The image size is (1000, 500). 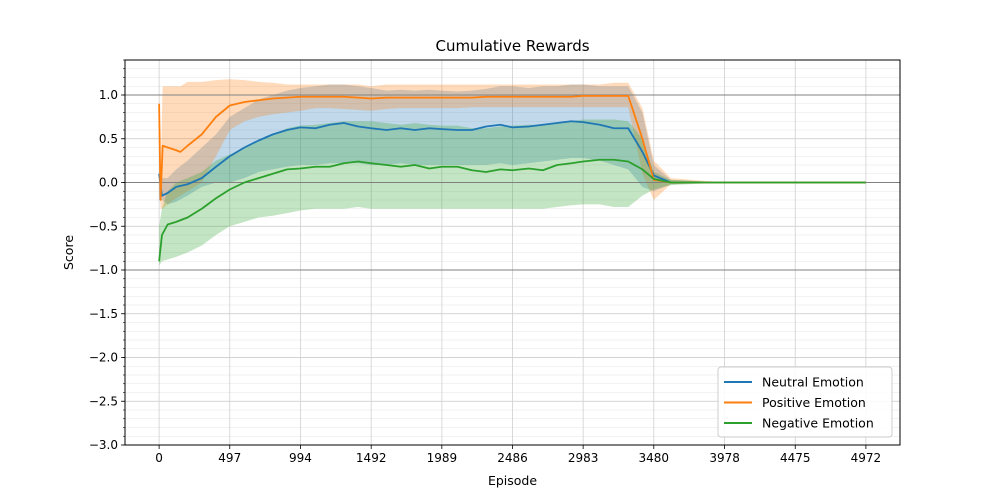 I want to click on y-tick-label: 0.5, so click(x=108, y=139).